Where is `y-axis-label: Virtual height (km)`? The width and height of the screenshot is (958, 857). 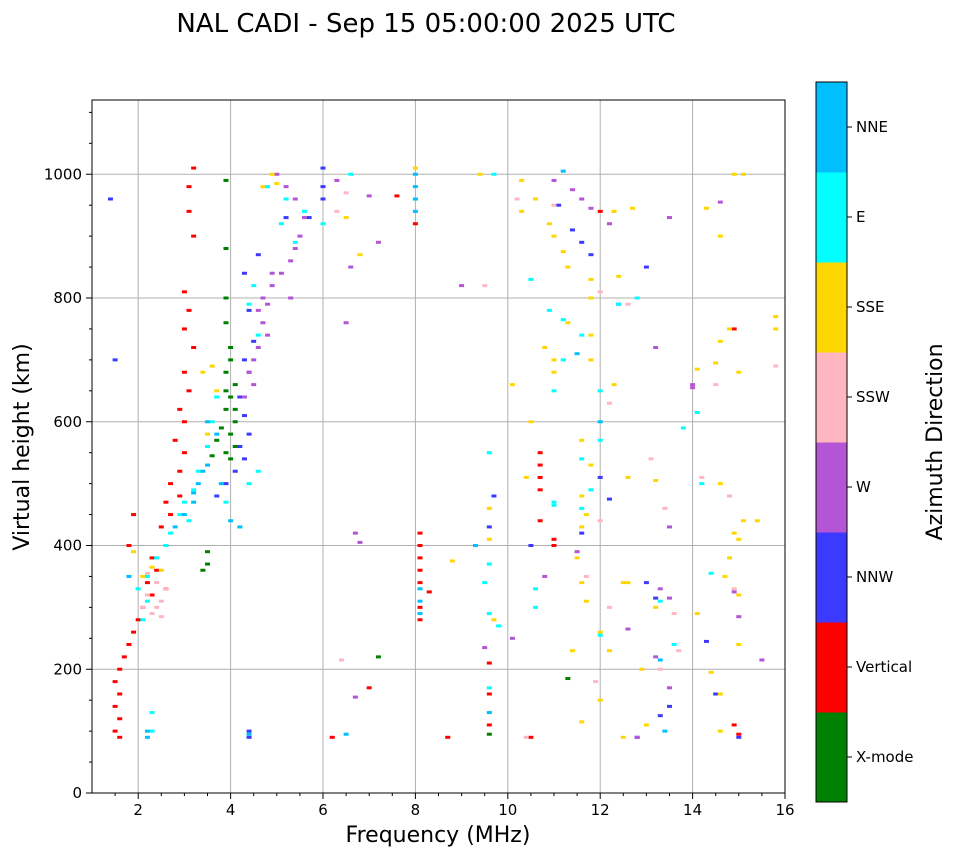
y-axis-label: Virtual height (km) is located at coordinates (22, 446).